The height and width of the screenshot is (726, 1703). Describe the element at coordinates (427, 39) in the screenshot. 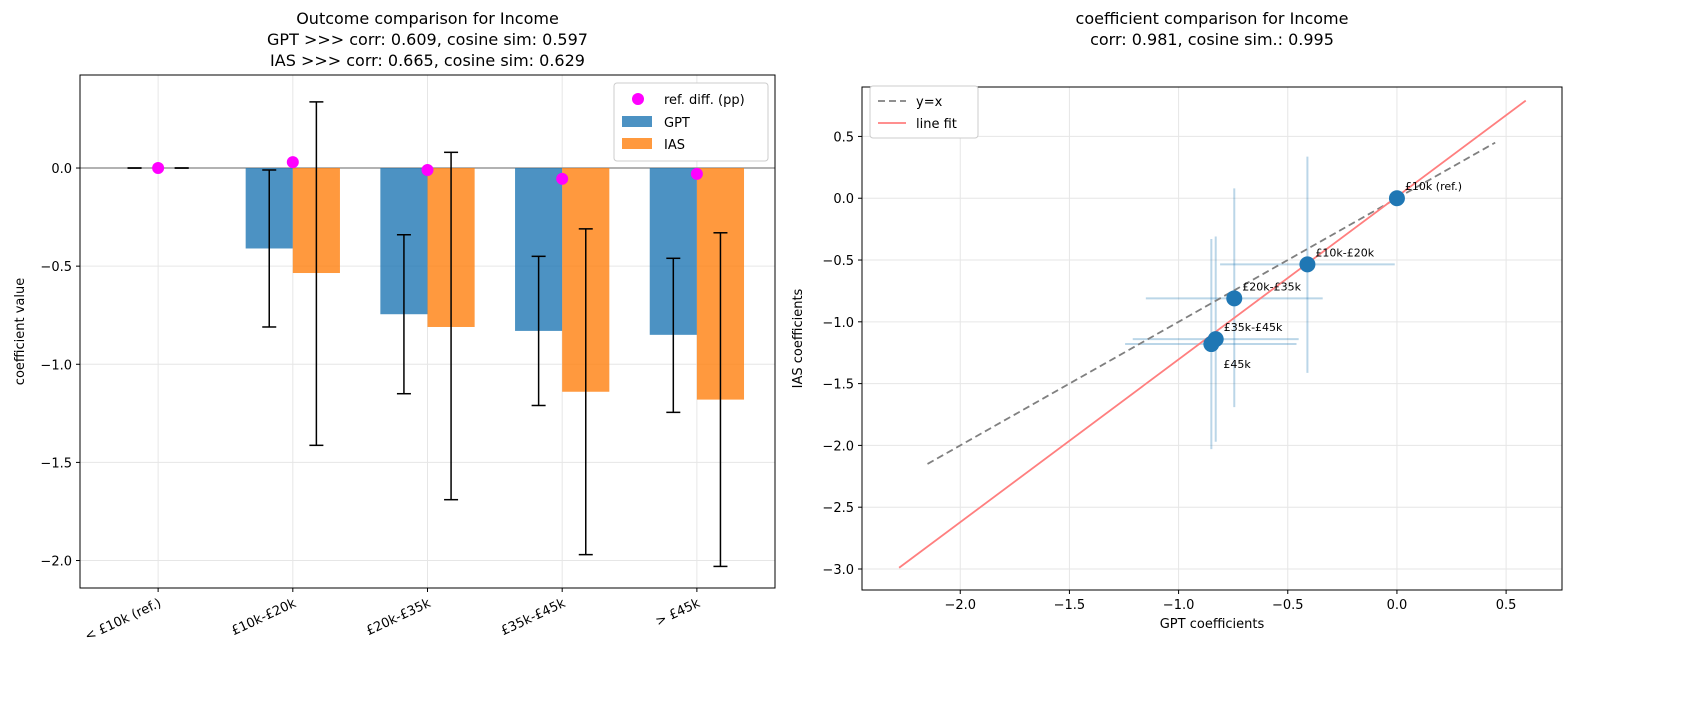

I see `chart-title-line: GPT >>> corr: 0.609, cosine sim: 0.597` at that location.